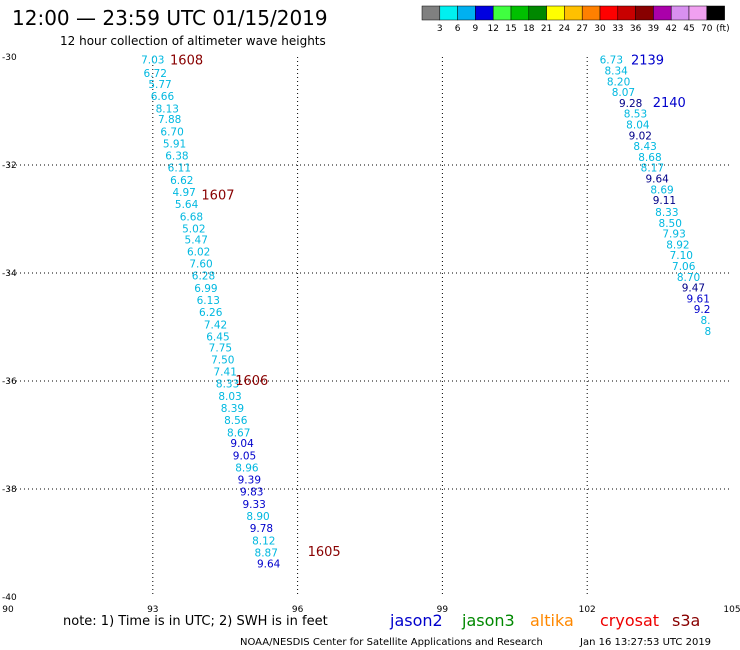  What do you see at coordinates (324, 552) in the screenshot?
I see `track-time-label: 1605` at bounding box center [324, 552].